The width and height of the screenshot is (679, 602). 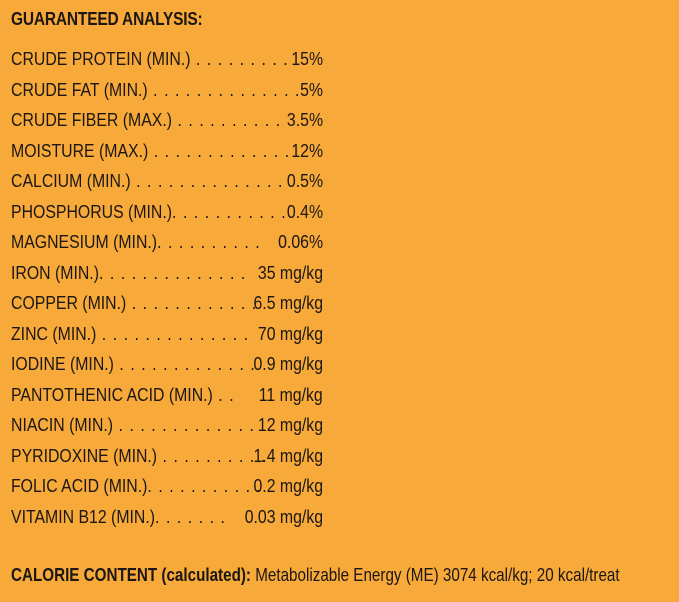 What do you see at coordinates (190, 516) in the screenshot?
I see `leader-dots: . . . . . . .` at bounding box center [190, 516].